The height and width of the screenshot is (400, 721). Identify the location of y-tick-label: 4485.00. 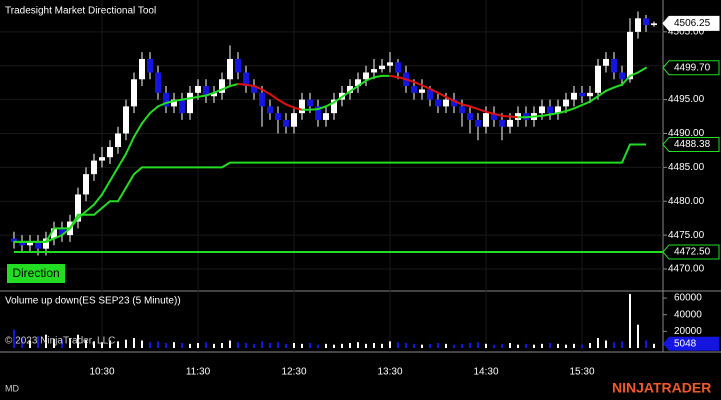
(686, 167).